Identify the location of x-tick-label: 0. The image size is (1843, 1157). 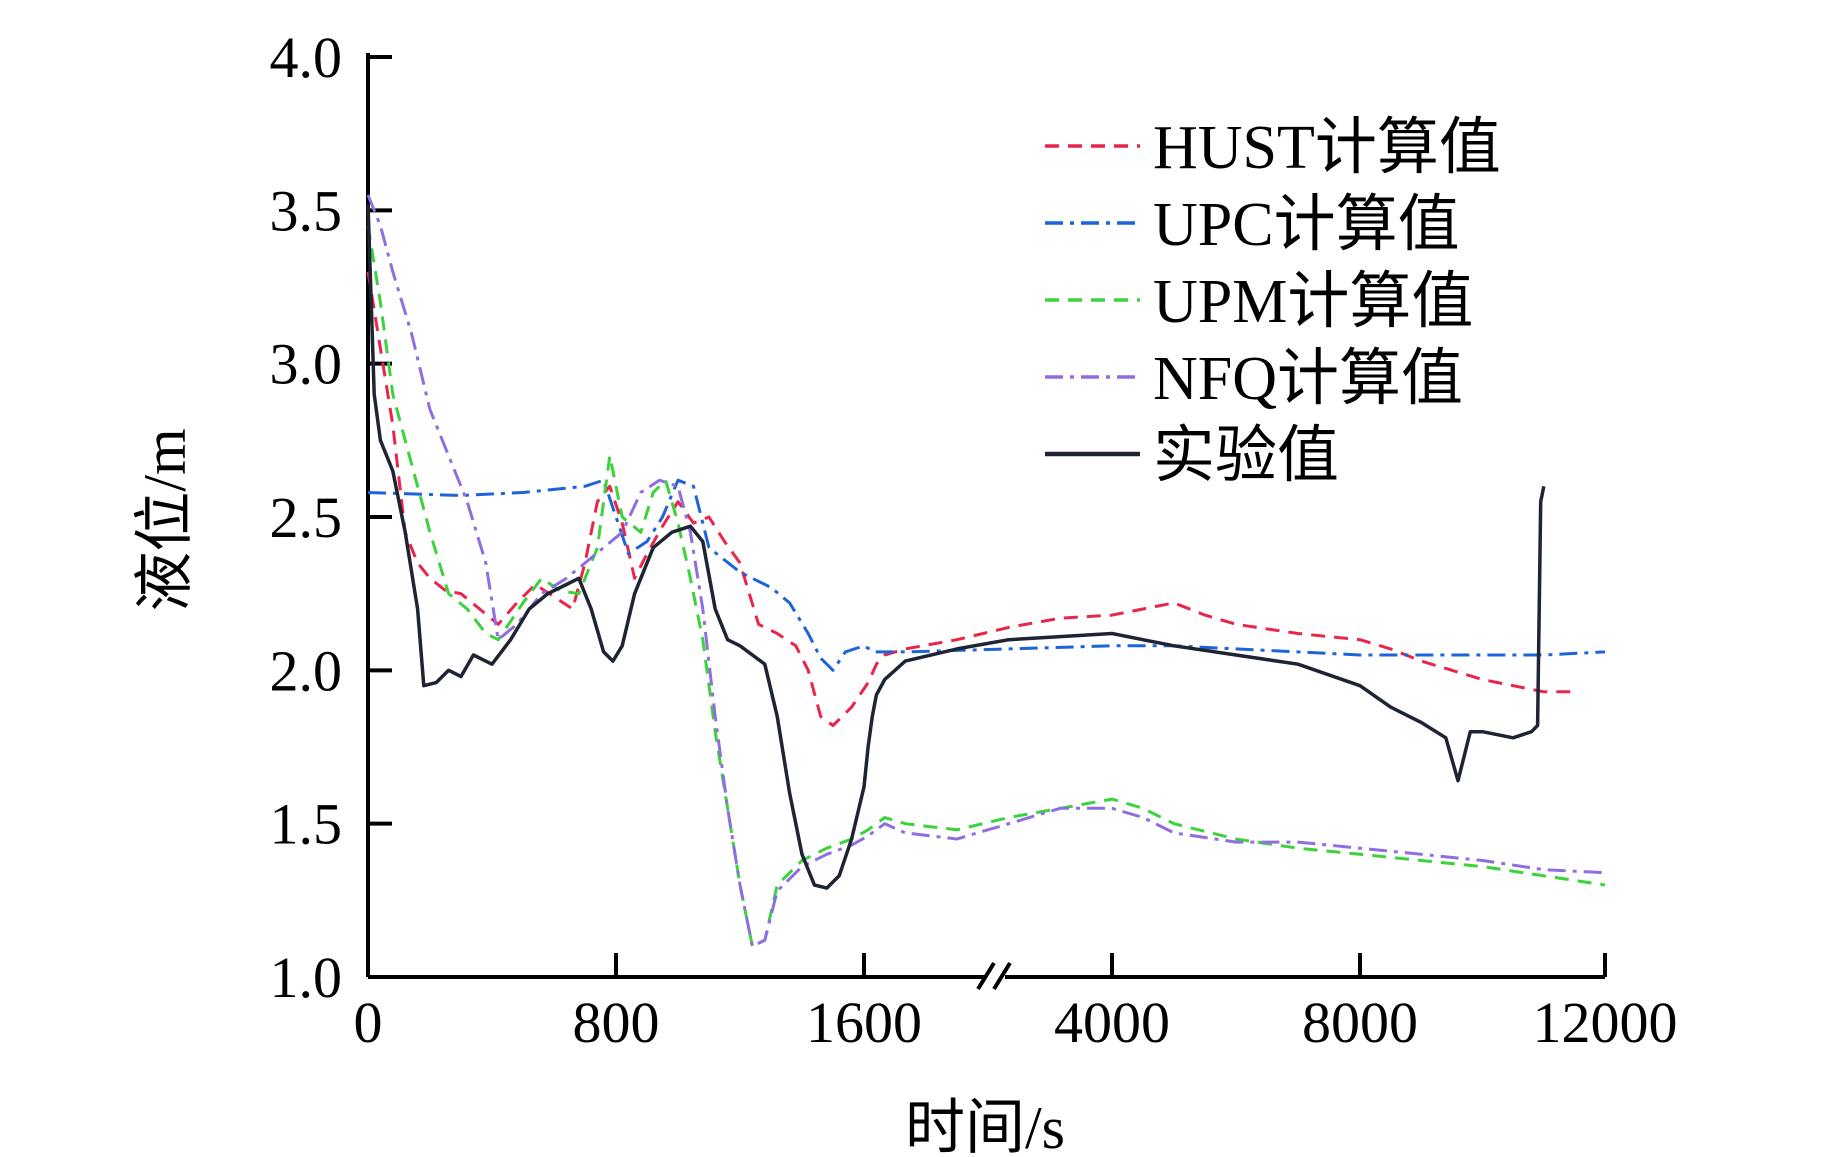
(368, 1022).